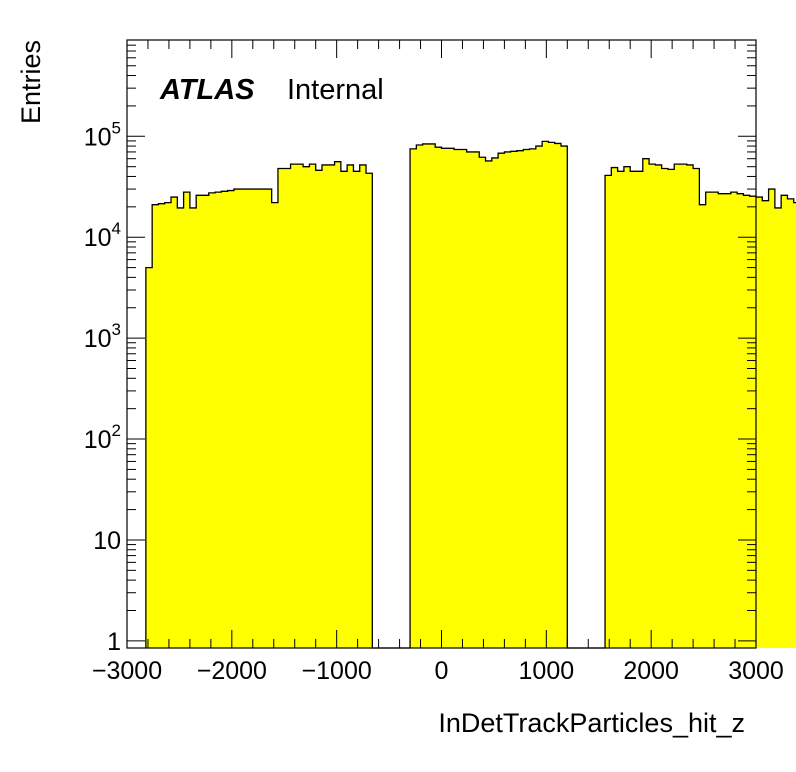  Describe the element at coordinates (102, 336) in the screenshot. I see `y-tick-label: 10³` at that location.